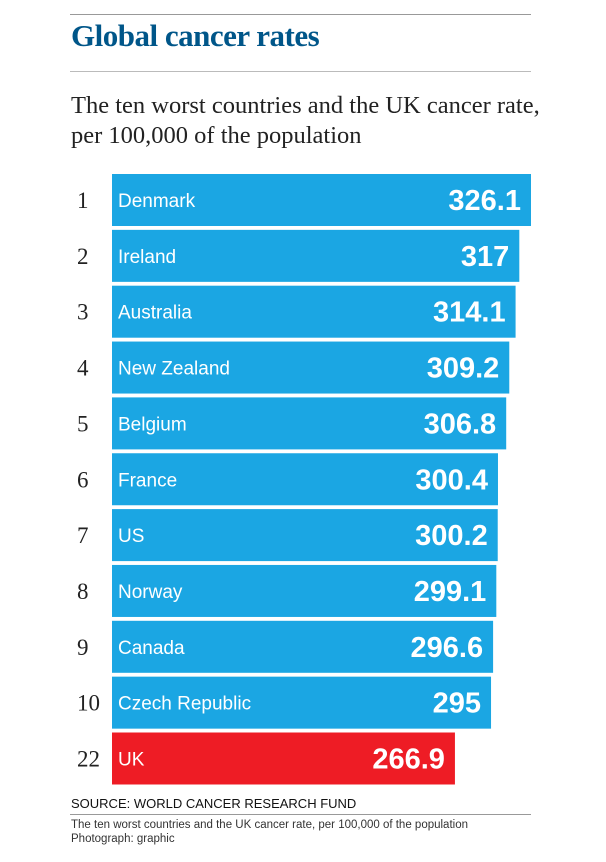 The height and width of the screenshot is (862, 606). Describe the element at coordinates (314, 311) in the screenshot. I see `bar-australia` at that location.